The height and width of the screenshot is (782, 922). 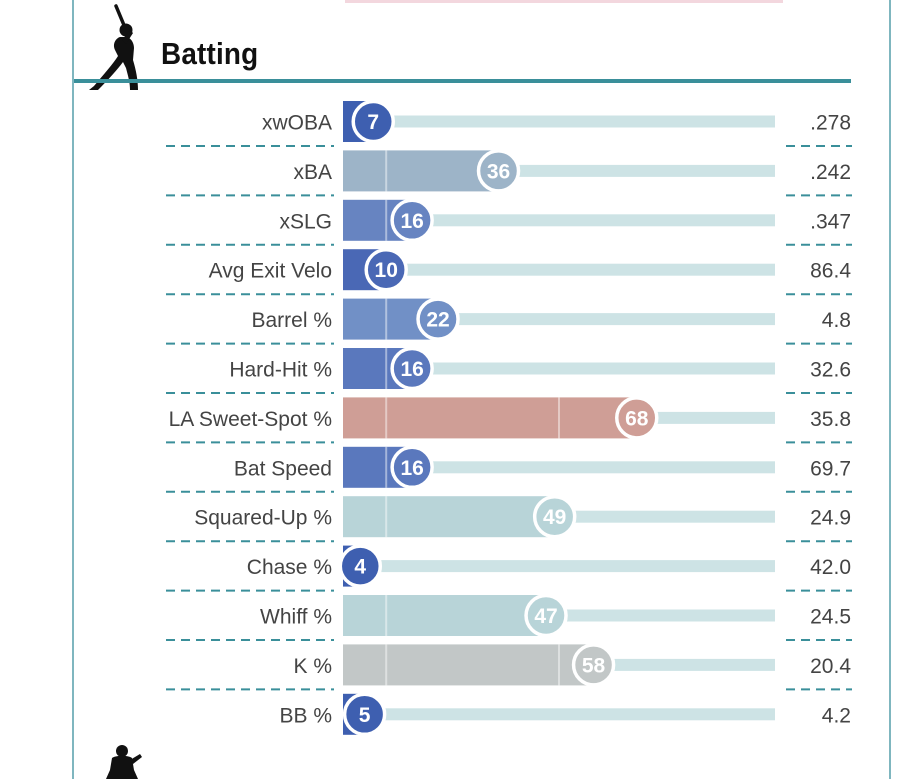 What do you see at coordinates (830, 271) in the screenshot?
I see `metric-value: 86.4` at bounding box center [830, 271].